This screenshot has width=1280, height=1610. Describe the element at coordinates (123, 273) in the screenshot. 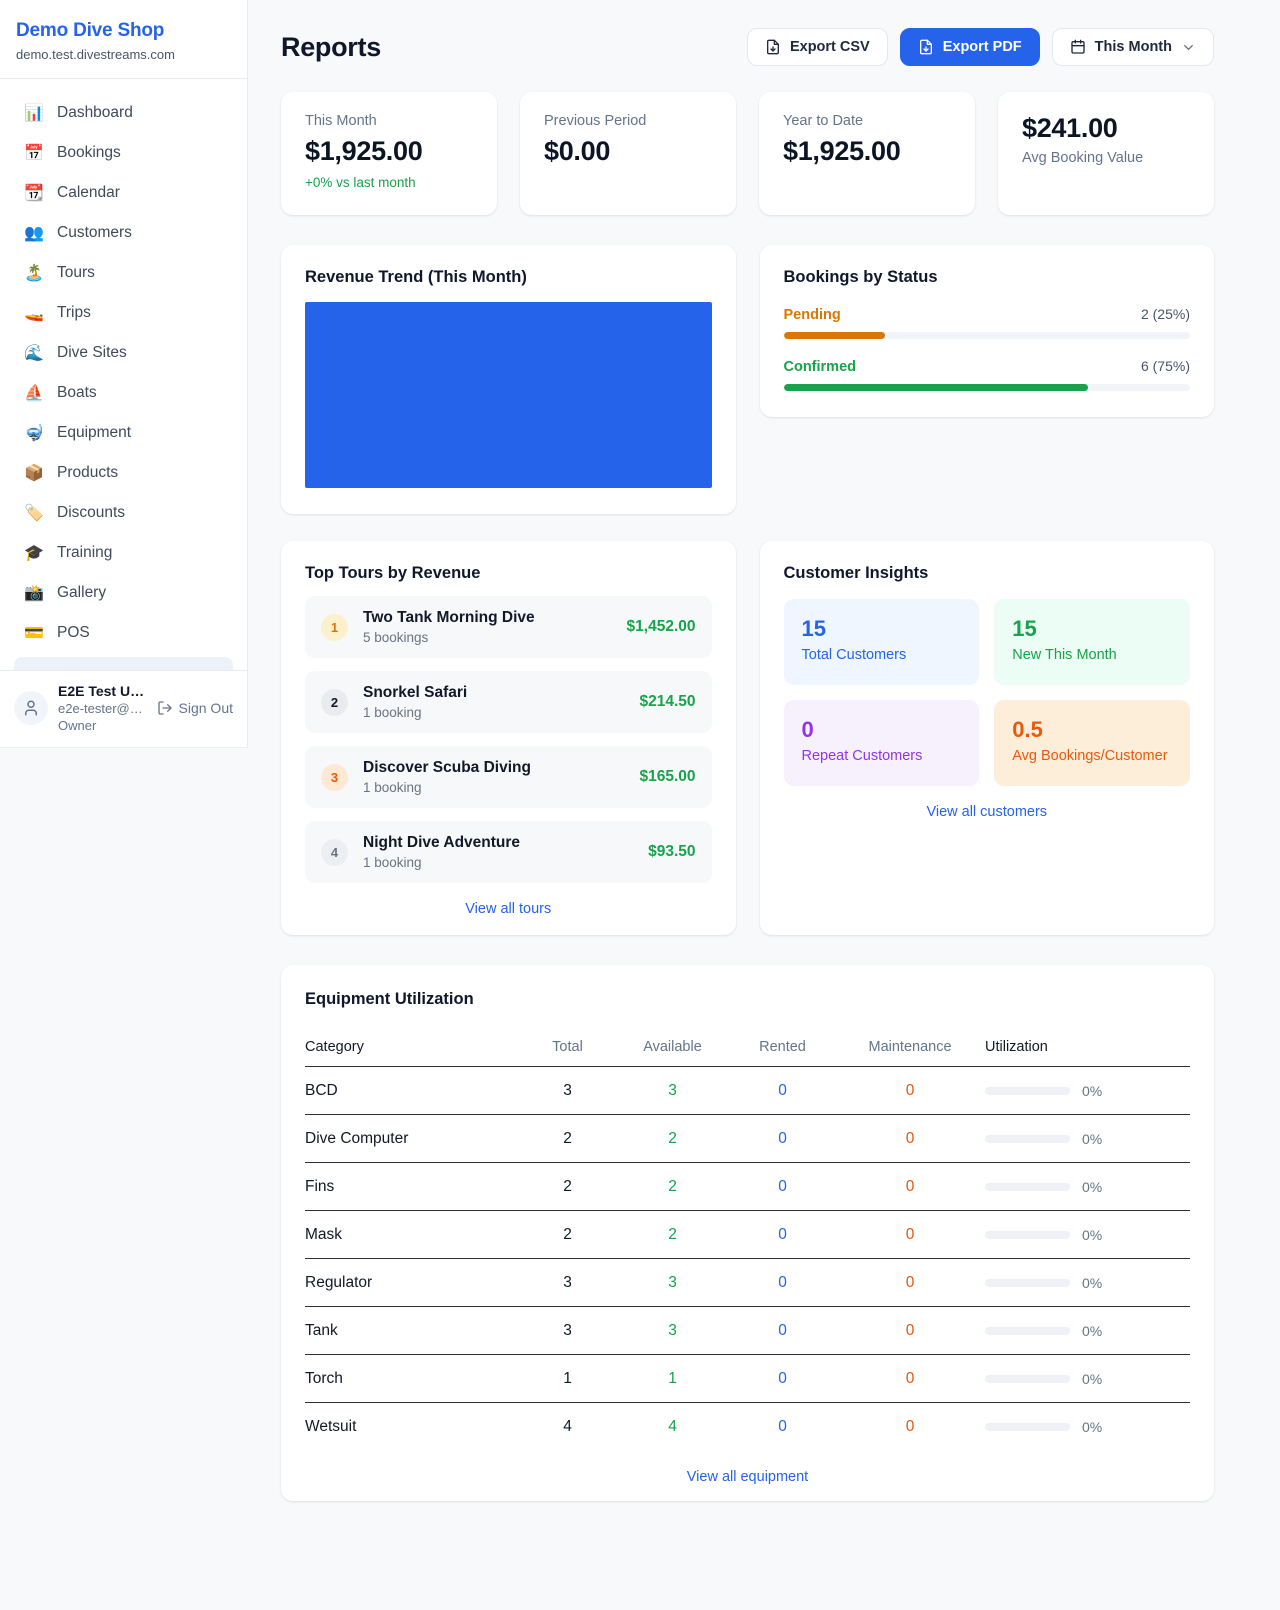

I see `sidebar-item-tours: 🏝️ Tours` at that location.